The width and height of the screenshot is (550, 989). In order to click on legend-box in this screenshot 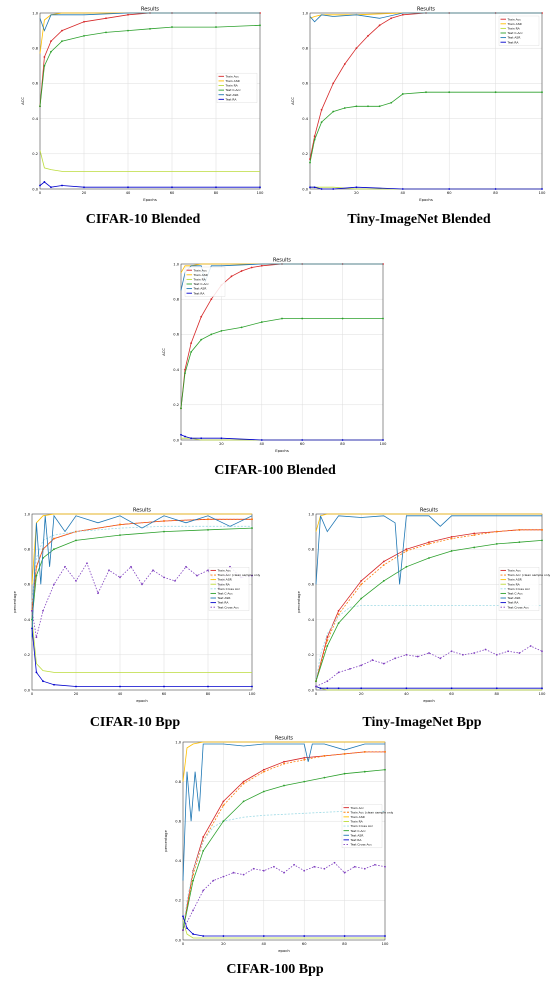, I will do `click(519, 30)`.